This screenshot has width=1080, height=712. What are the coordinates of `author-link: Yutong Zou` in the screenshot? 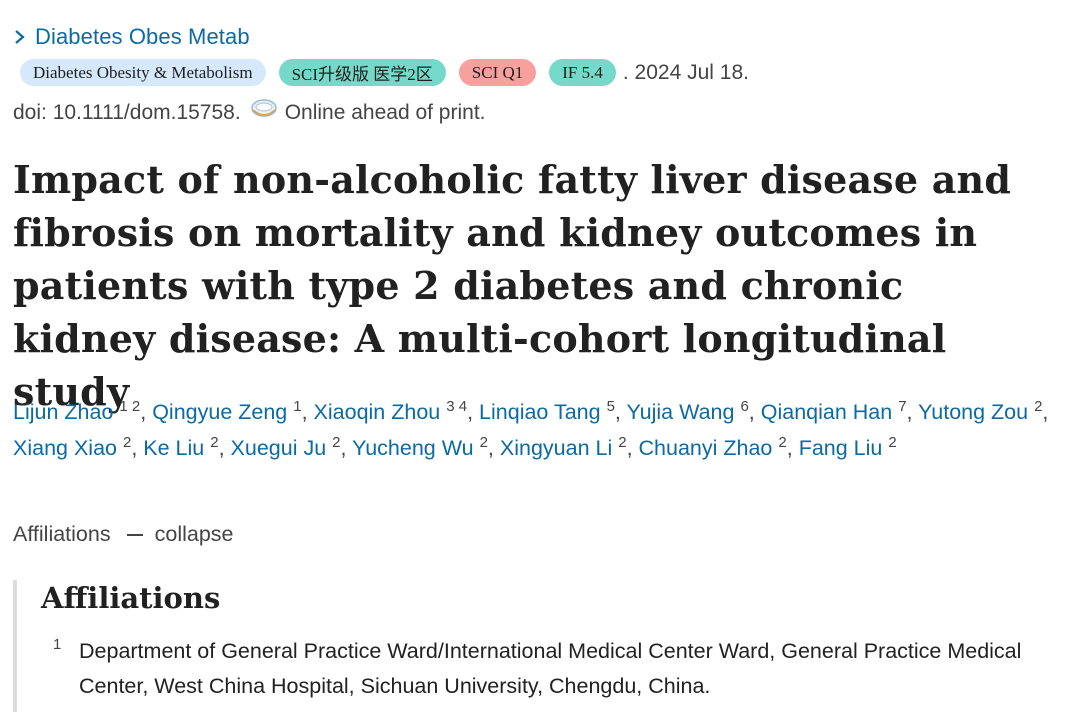 It's located at (973, 412).